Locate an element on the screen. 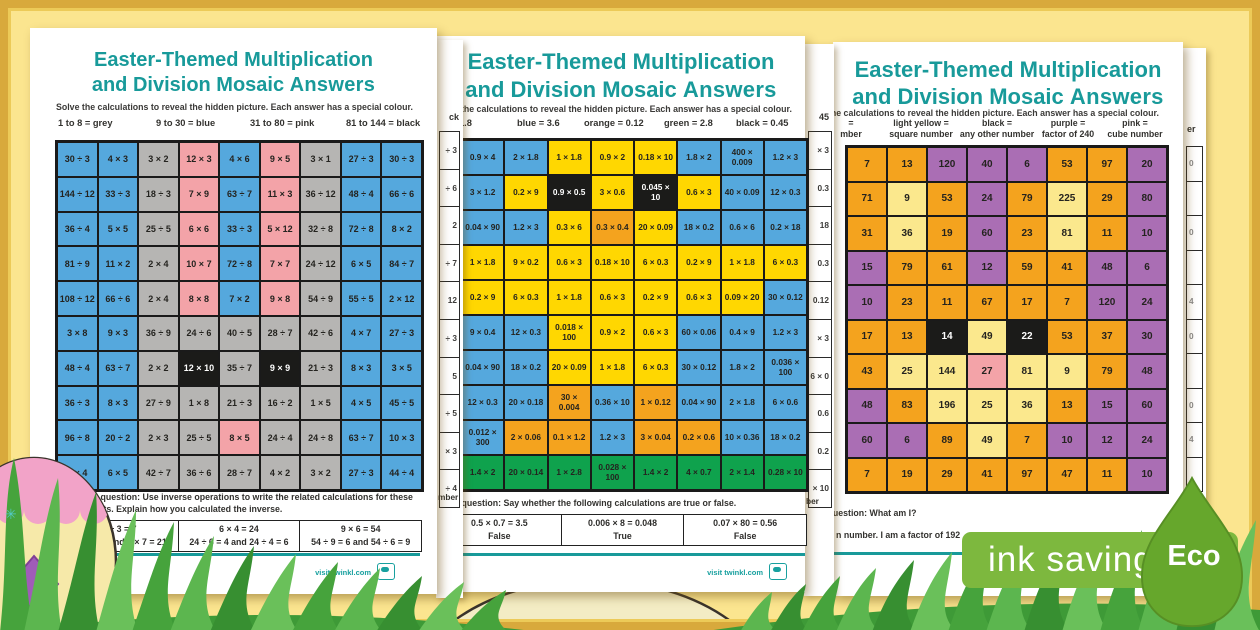 Image resolution: width=1260 pixels, height=630 pixels. challenge-hint: n number. I am a factor of 192 is located at coordinates (898, 535).